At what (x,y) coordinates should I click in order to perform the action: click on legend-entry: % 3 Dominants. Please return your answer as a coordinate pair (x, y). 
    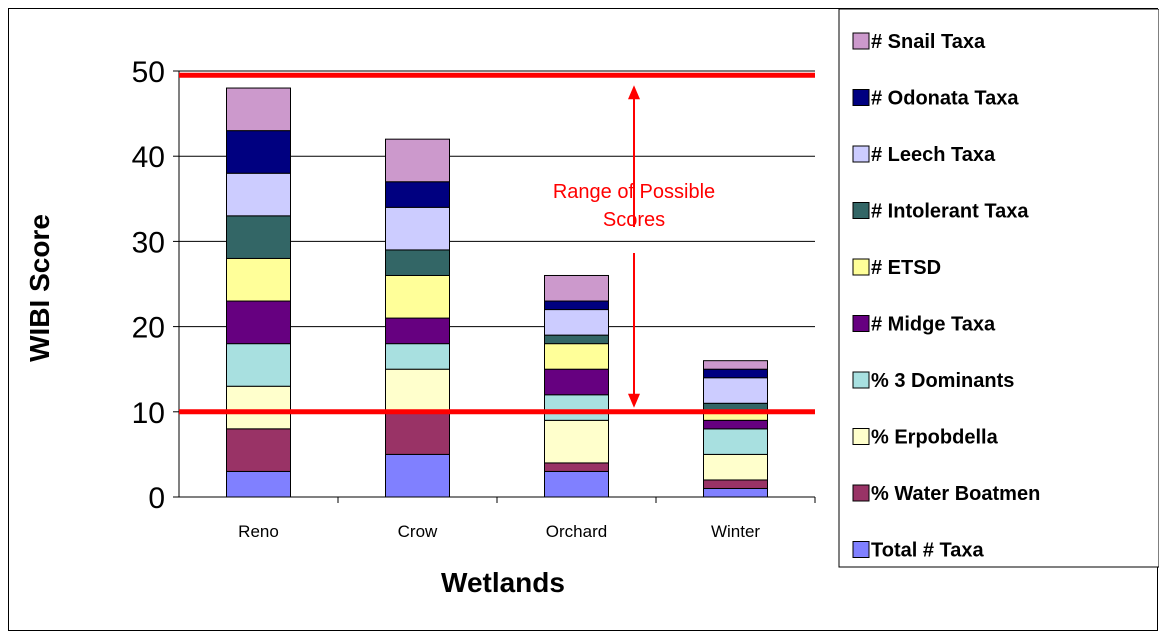
    Looking at the image, I should click on (942, 381).